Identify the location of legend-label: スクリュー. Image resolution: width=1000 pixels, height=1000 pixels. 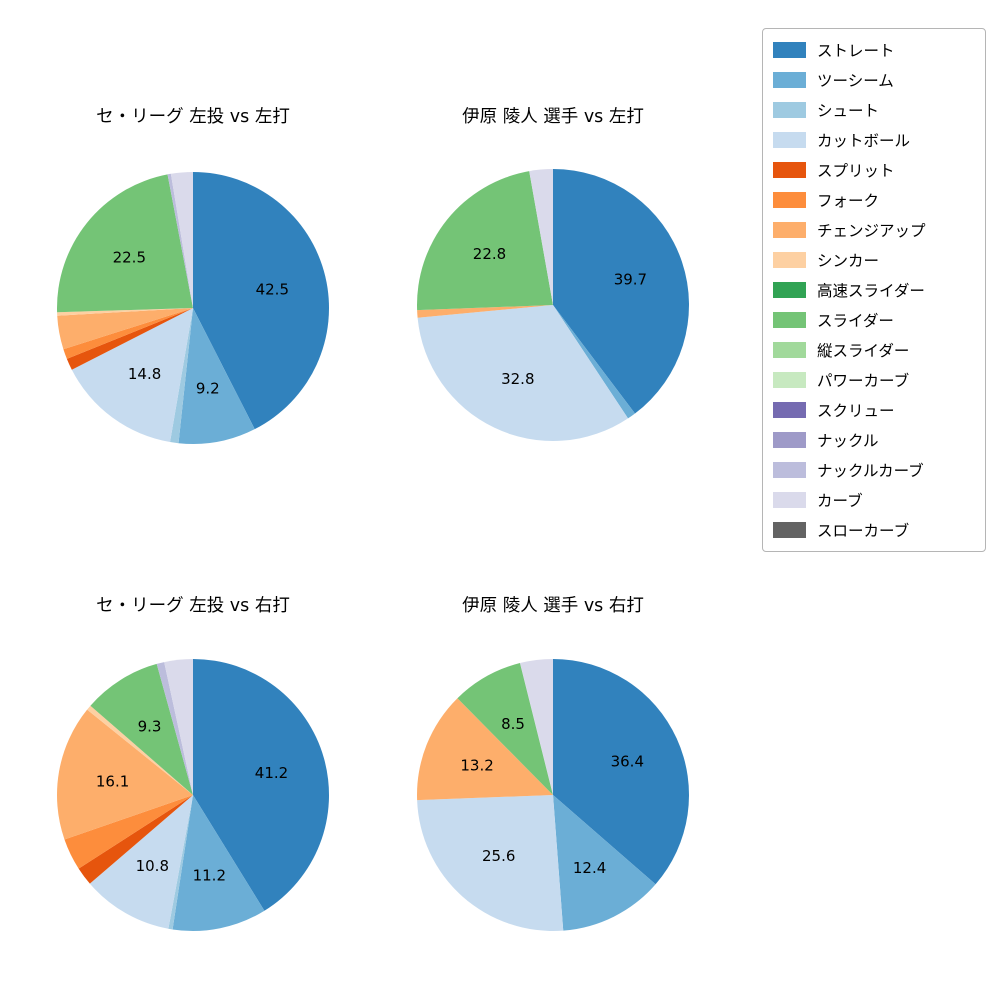
(856, 411).